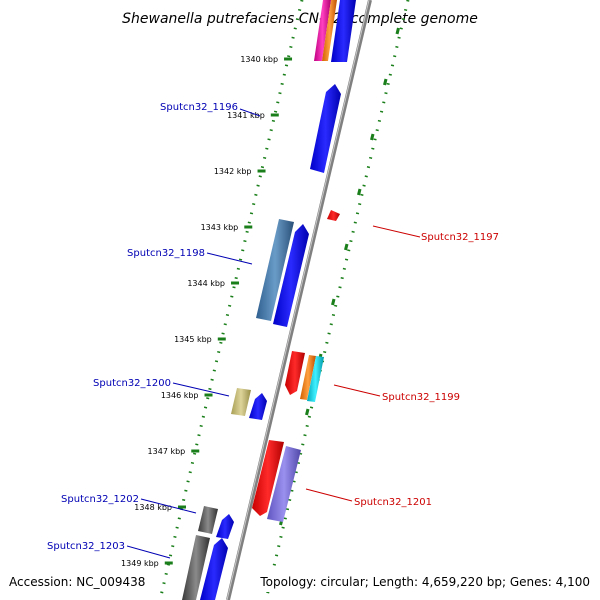 Image resolution: width=600 pixels, height=600 pixels. I want to click on cds-1202-blue, so click(225, 526).